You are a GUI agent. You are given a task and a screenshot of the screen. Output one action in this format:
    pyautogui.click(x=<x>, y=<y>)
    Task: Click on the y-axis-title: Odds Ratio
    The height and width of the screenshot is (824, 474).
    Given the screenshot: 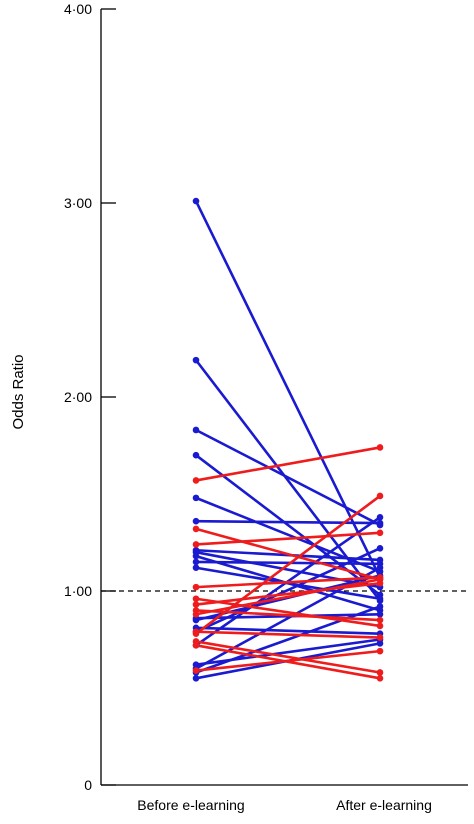 What is the action you would take?
    pyautogui.click(x=18, y=391)
    